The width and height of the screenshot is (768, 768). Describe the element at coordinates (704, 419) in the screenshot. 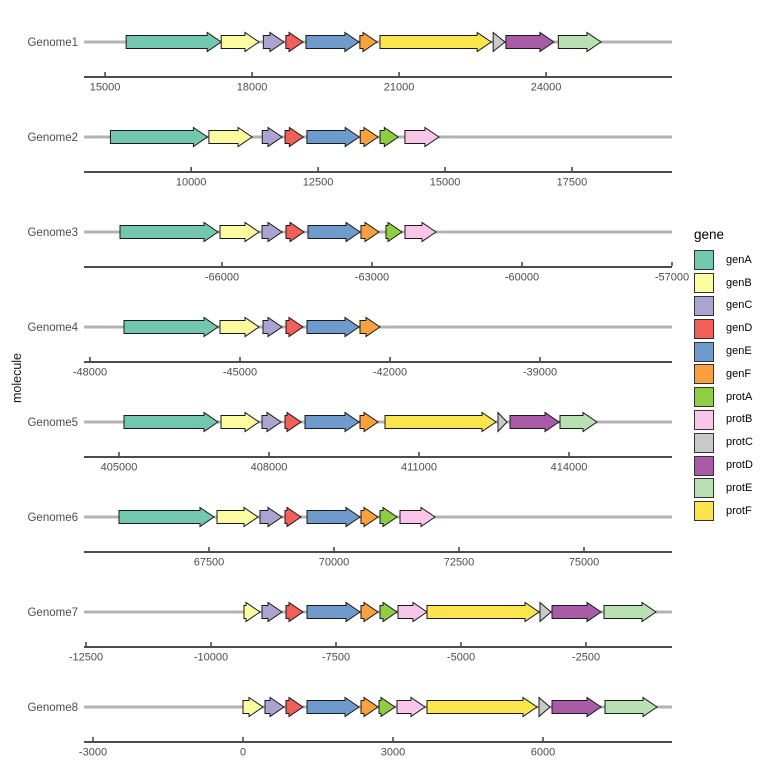

I see `protB-swatch` at that location.